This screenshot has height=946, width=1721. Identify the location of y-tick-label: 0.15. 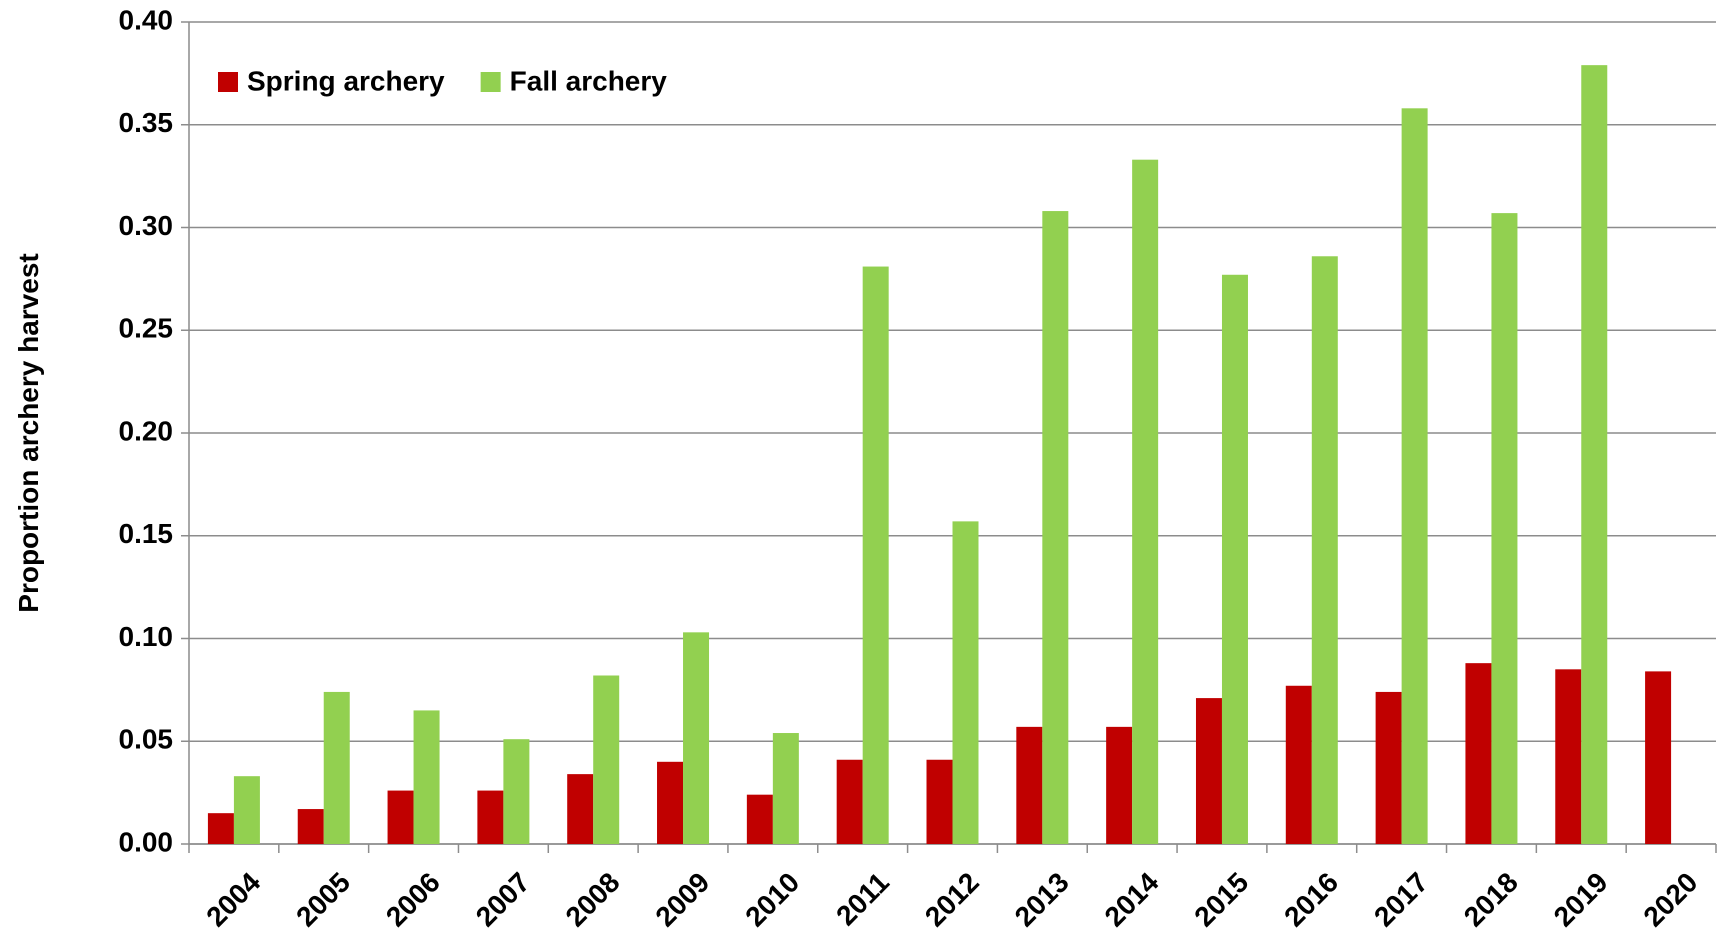
(146, 533).